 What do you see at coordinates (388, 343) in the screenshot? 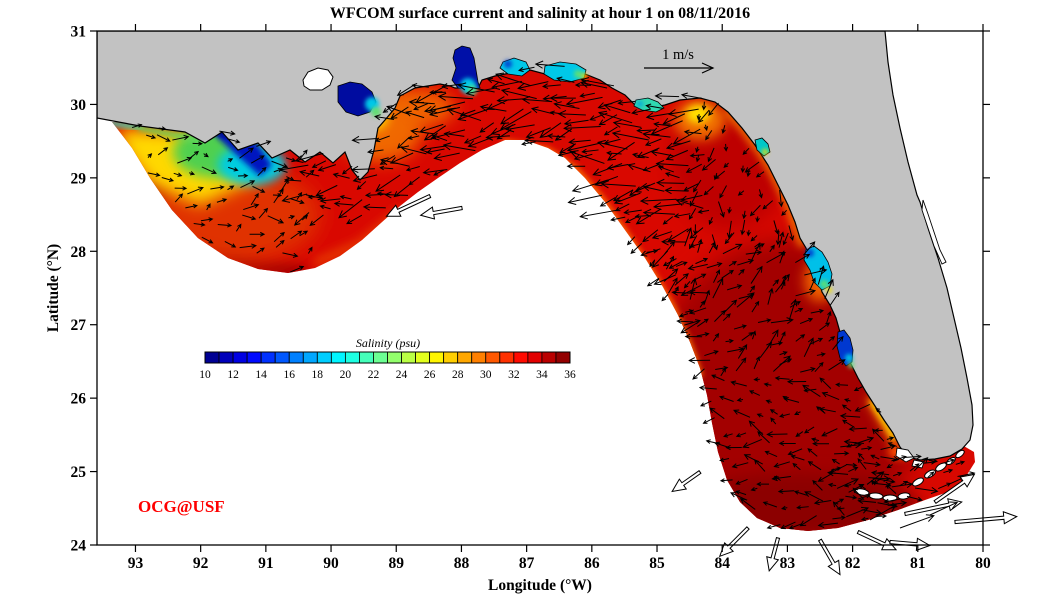
I see `colorbar-label: Salinity (psu)` at bounding box center [388, 343].